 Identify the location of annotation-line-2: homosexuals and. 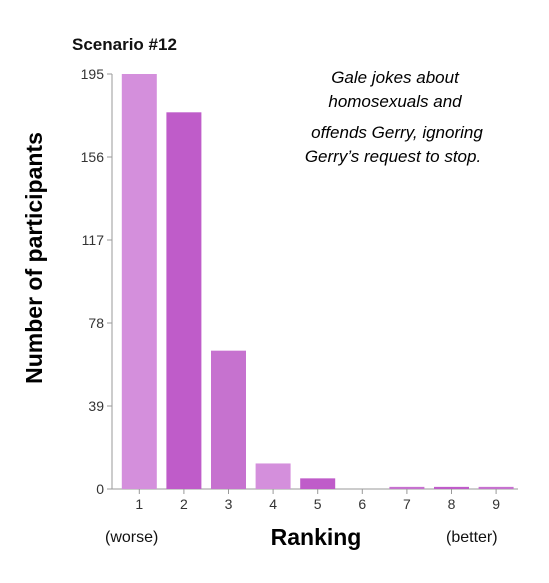
(395, 101).